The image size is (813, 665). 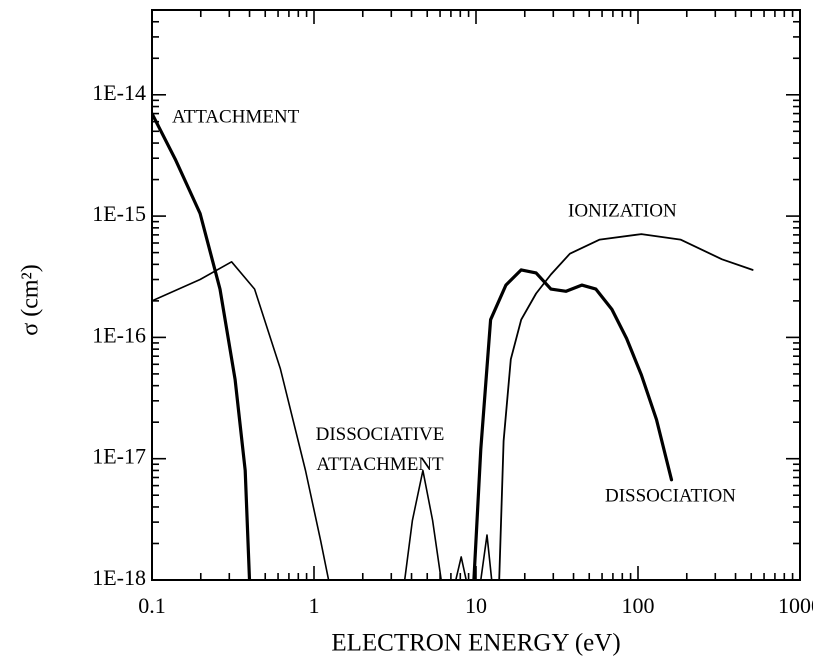 I want to click on y-tick-label: 1E-14, so click(x=119, y=92).